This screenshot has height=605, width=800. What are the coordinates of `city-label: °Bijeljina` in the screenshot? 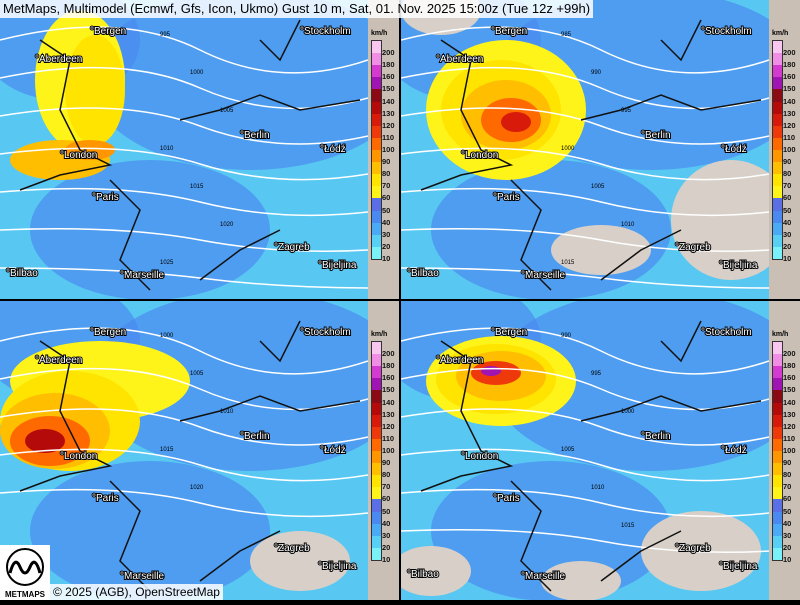 It's located at (337, 265).